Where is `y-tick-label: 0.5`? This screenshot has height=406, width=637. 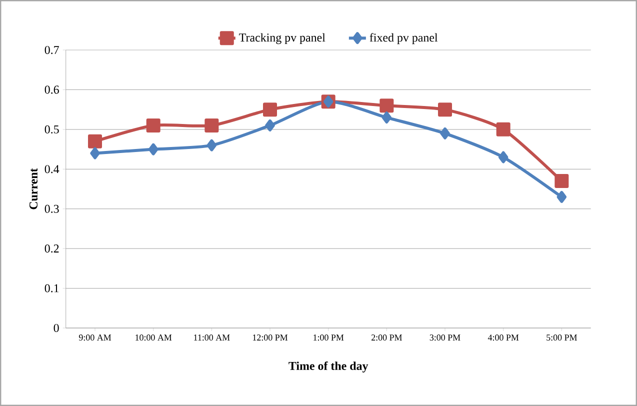 y-tick-label: 0.5 is located at coordinates (51, 129).